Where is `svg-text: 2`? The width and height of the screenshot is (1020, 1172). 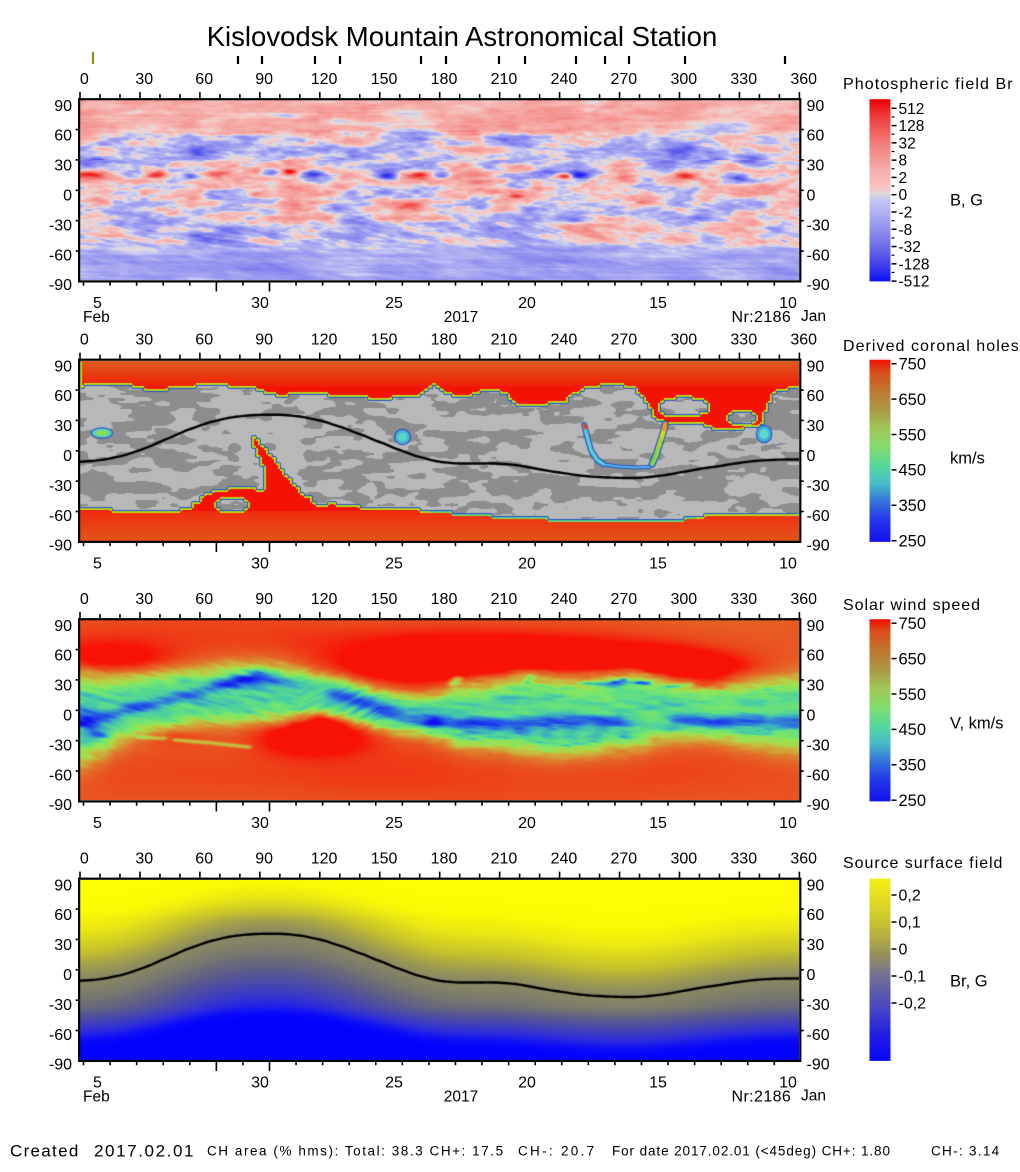
svg-text: 2 is located at coordinates (903, 178).